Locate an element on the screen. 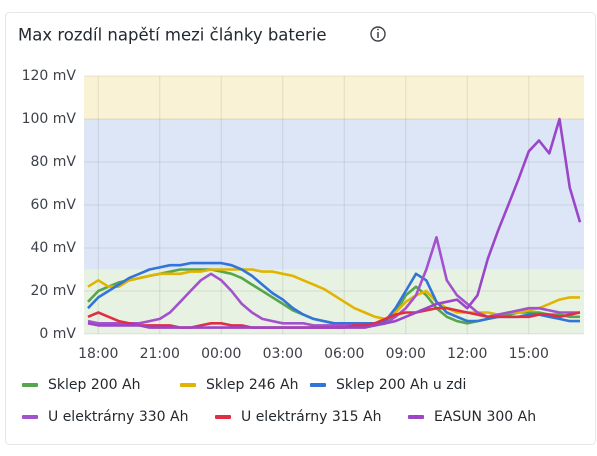 The image size is (597, 456). legend-item: Sklep 246 Ah is located at coordinates (239, 385).